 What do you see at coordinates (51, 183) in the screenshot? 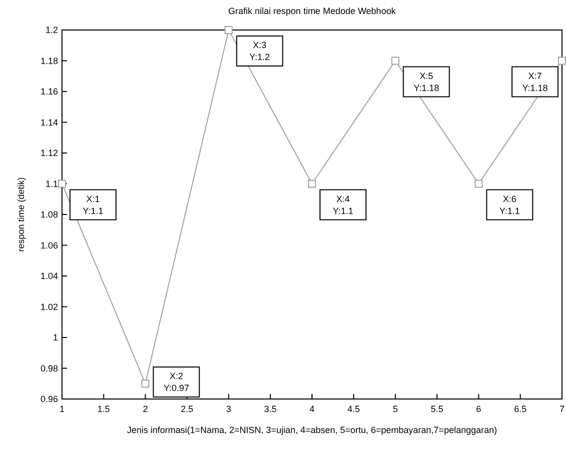
I see `y-tick-label: 1.1` at bounding box center [51, 183].